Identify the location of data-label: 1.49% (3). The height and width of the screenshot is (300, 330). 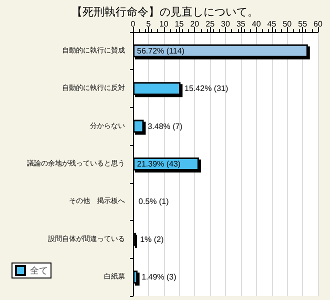
(159, 277).